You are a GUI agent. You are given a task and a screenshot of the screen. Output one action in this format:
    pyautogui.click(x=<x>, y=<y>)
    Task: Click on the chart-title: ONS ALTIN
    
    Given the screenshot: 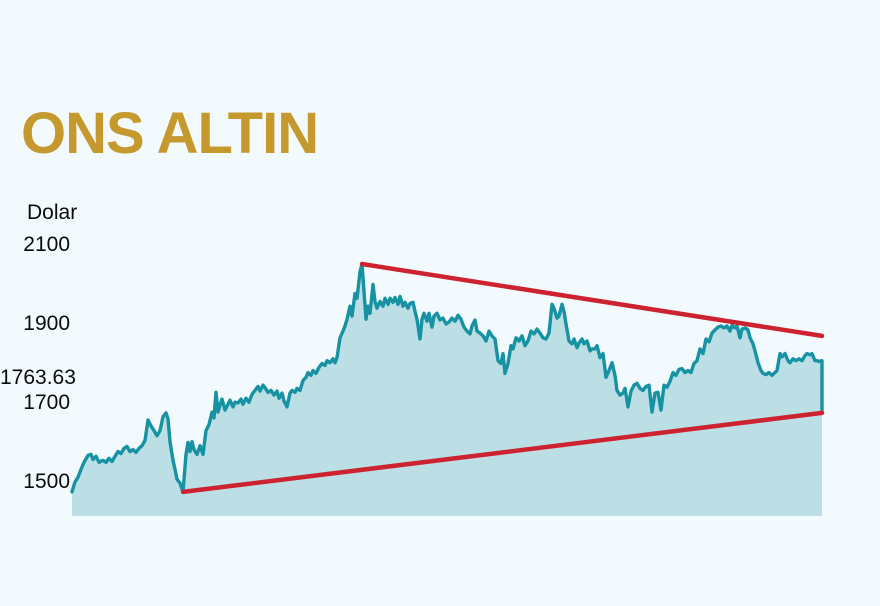 What is the action you would take?
    pyautogui.click(x=170, y=133)
    